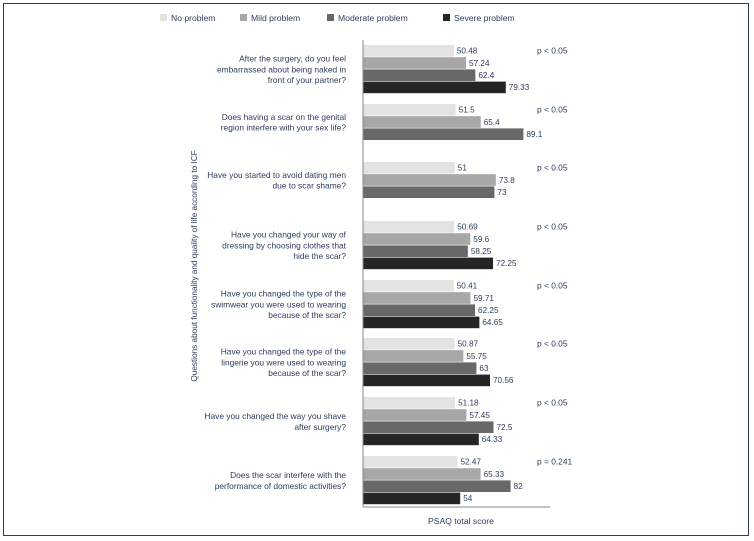  I want to click on bar-value-label-1-0: 51.5, so click(467, 110).